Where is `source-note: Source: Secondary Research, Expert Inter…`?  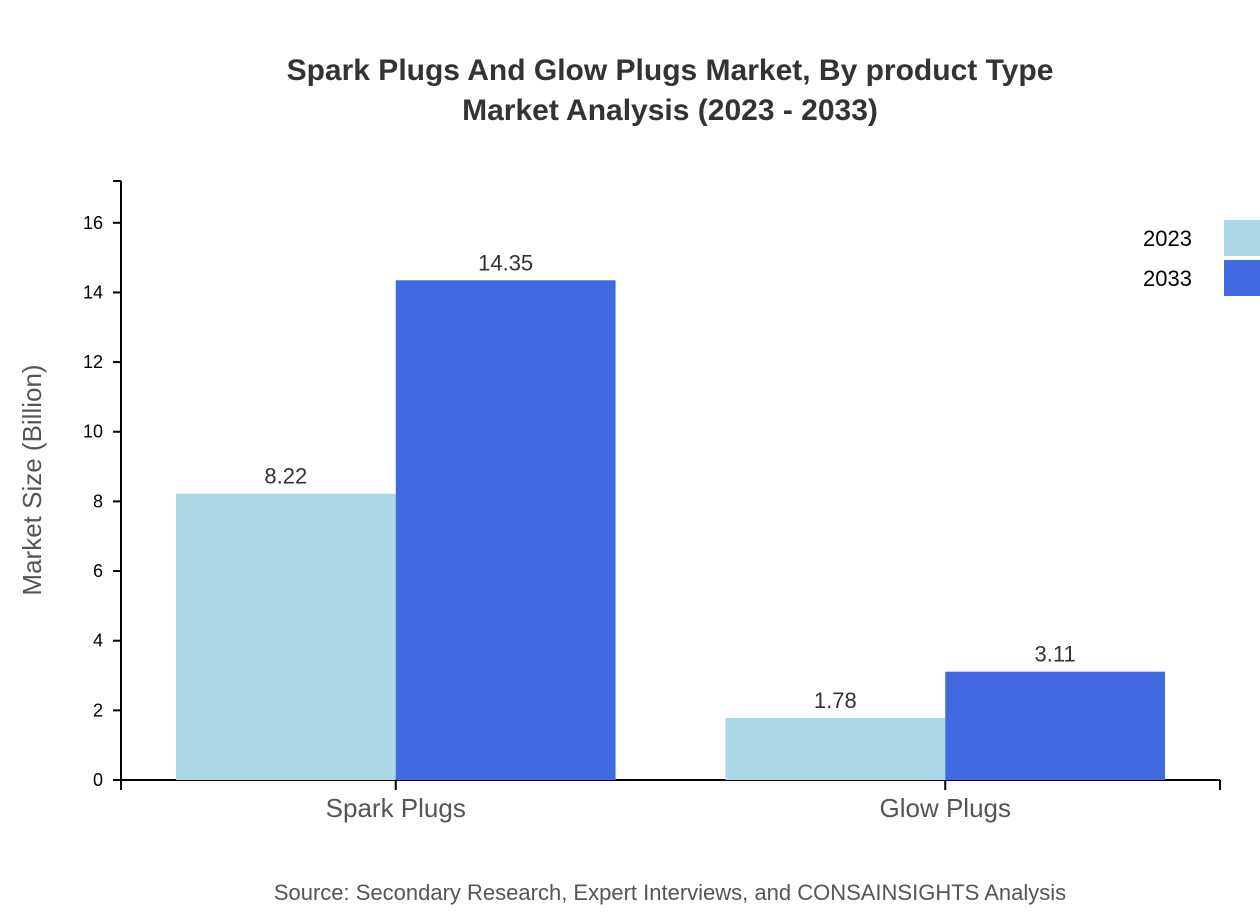 source-note: Source: Secondary Research, Expert Inter… is located at coordinates (670, 892).